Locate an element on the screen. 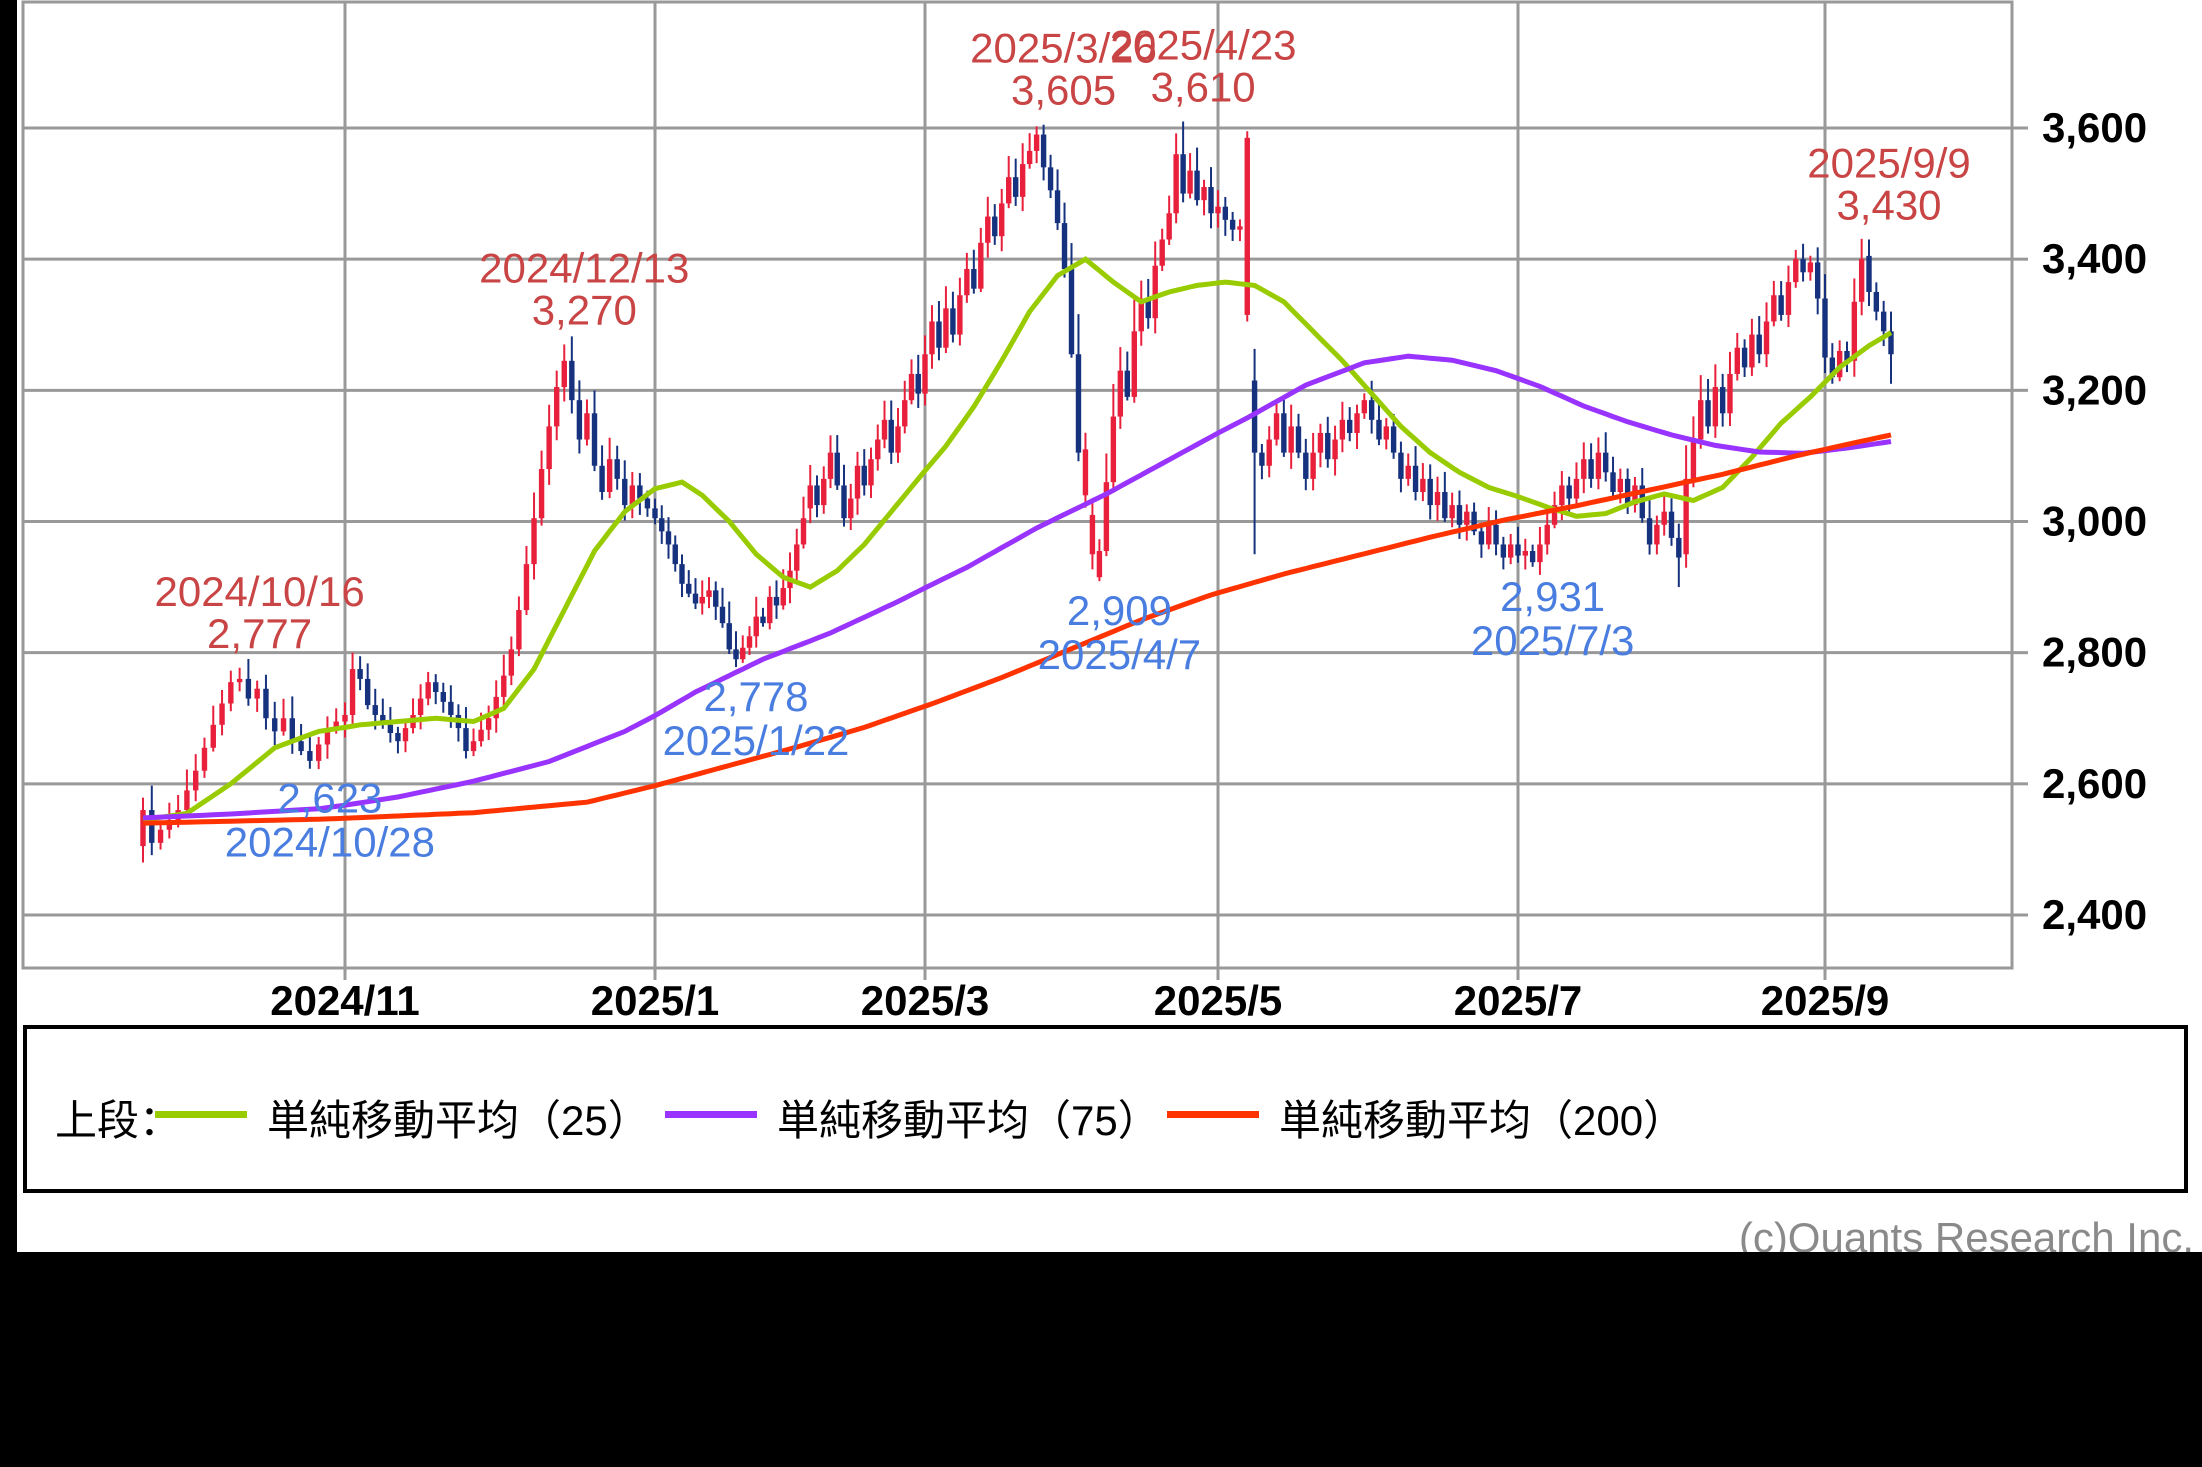 This screenshot has width=2202, height=1467. chart-text: 2,777 is located at coordinates (259, 633).